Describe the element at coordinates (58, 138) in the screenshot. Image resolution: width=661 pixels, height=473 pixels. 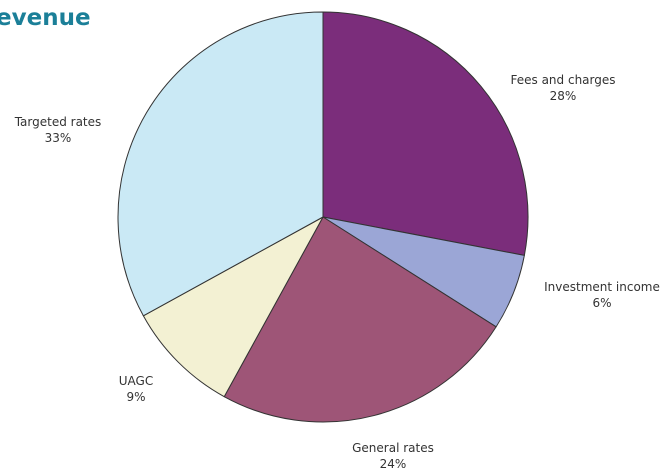
I see `slice-value-label-targeted-rates: 33%` at that location.